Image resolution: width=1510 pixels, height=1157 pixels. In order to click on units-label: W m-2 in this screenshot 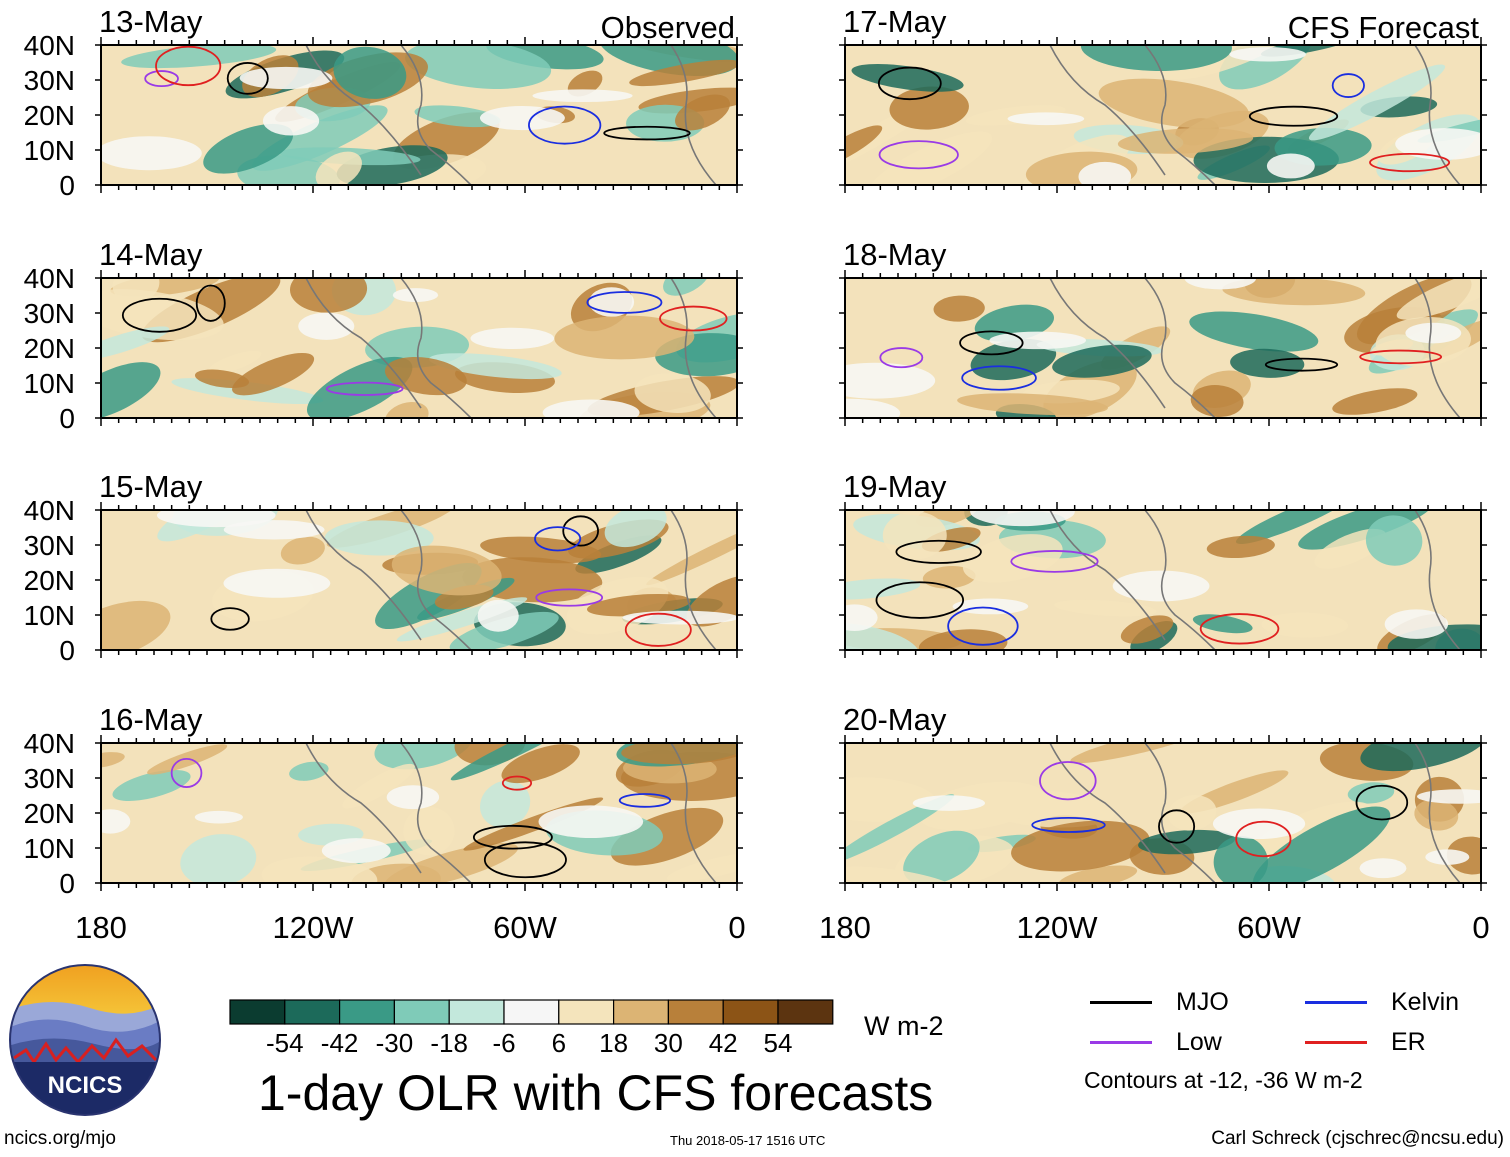, I will do `click(904, 1026)`.